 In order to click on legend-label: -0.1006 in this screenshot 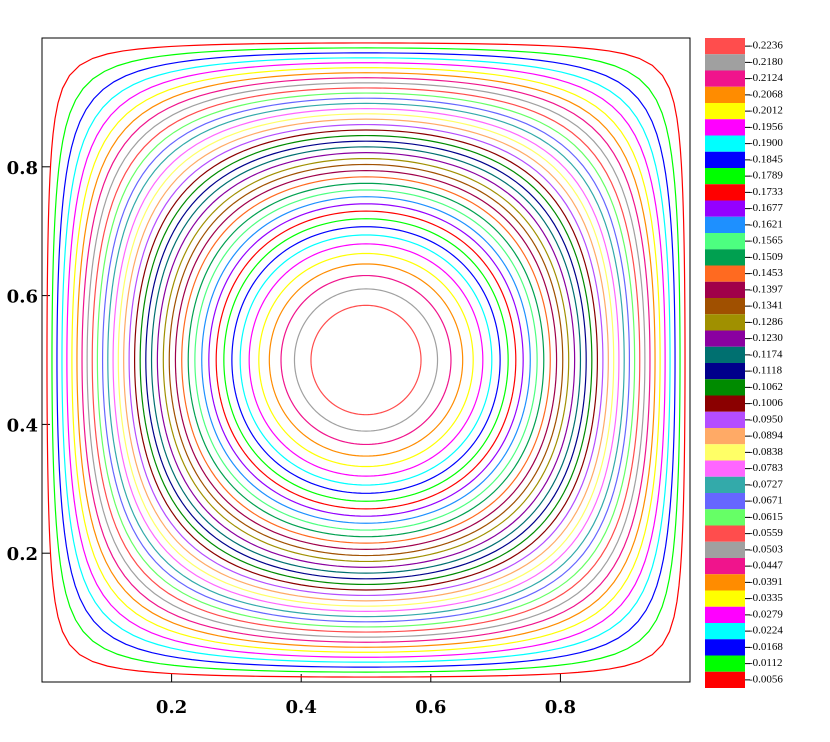, I will do `click(766, 403)`.